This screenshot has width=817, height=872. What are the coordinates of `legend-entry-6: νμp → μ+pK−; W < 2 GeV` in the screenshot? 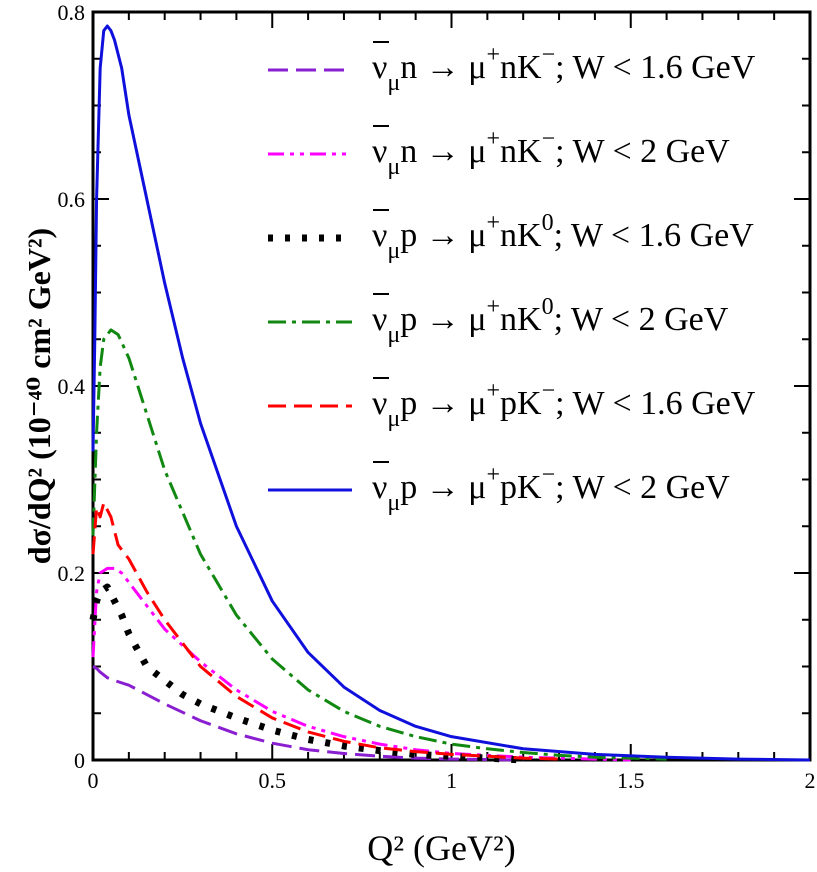 It's located at (499, 488).